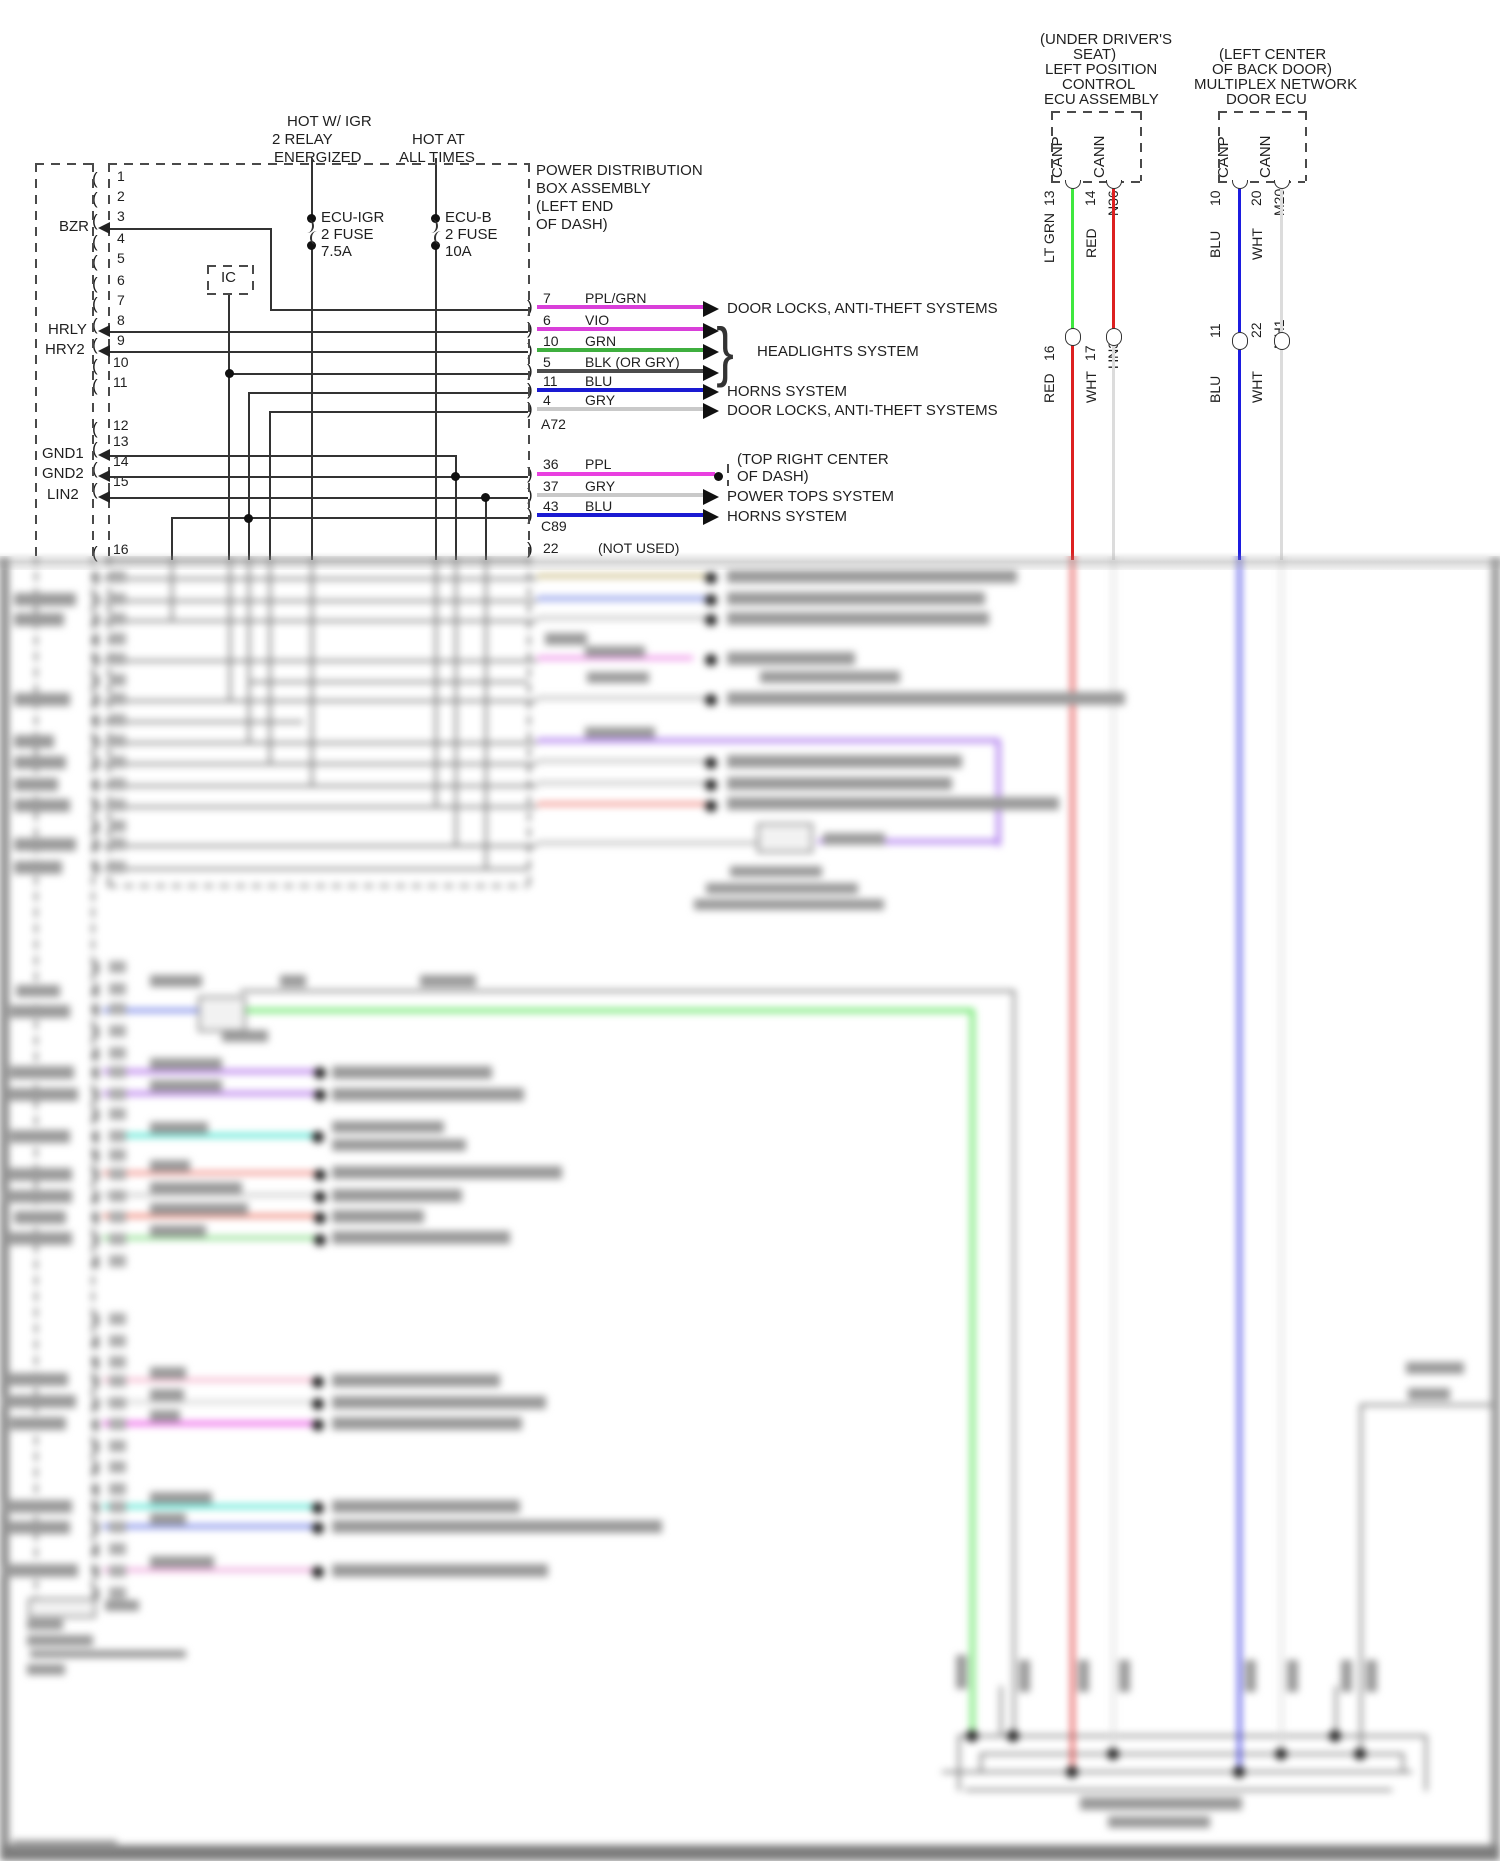 The image size is (1500, 1861). Describe the element at coordinates (1215, 330) in the screenshot. I see `diagram-vertical-label: 11` at that location.